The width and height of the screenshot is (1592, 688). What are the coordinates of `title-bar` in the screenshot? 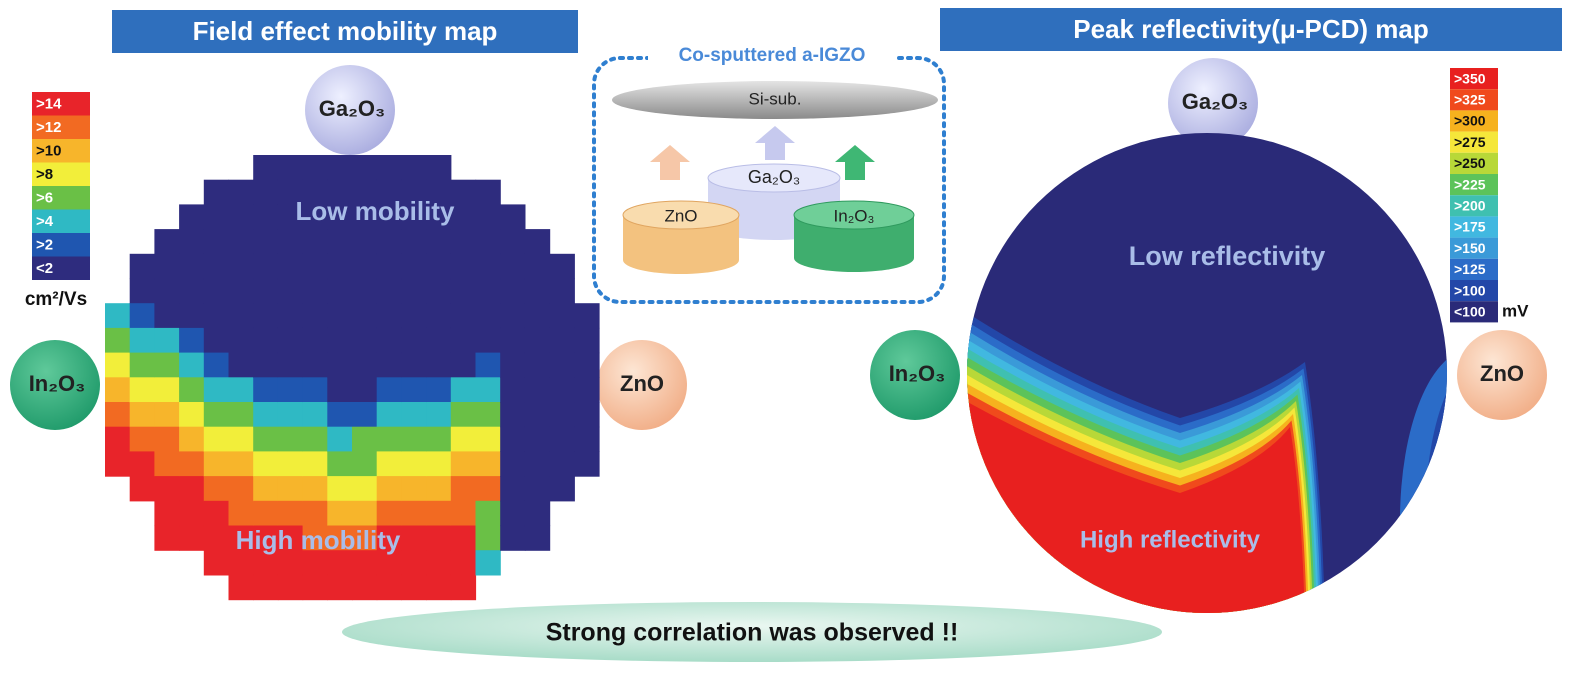 It's located at (1251, 29).